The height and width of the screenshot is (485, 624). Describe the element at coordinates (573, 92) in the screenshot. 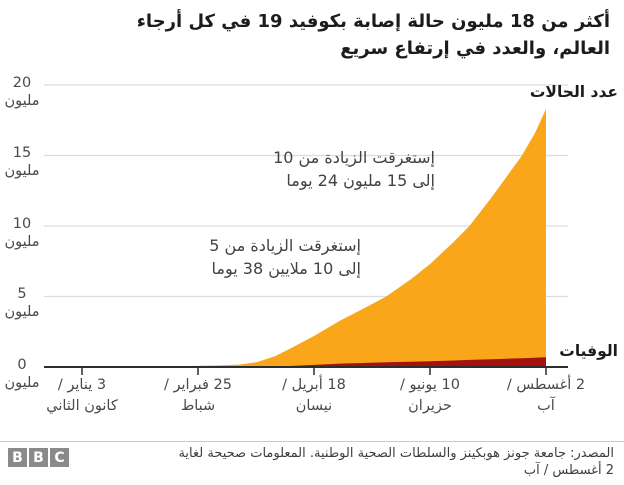

I see `series-label-cases: عدد الحالات` at that location.